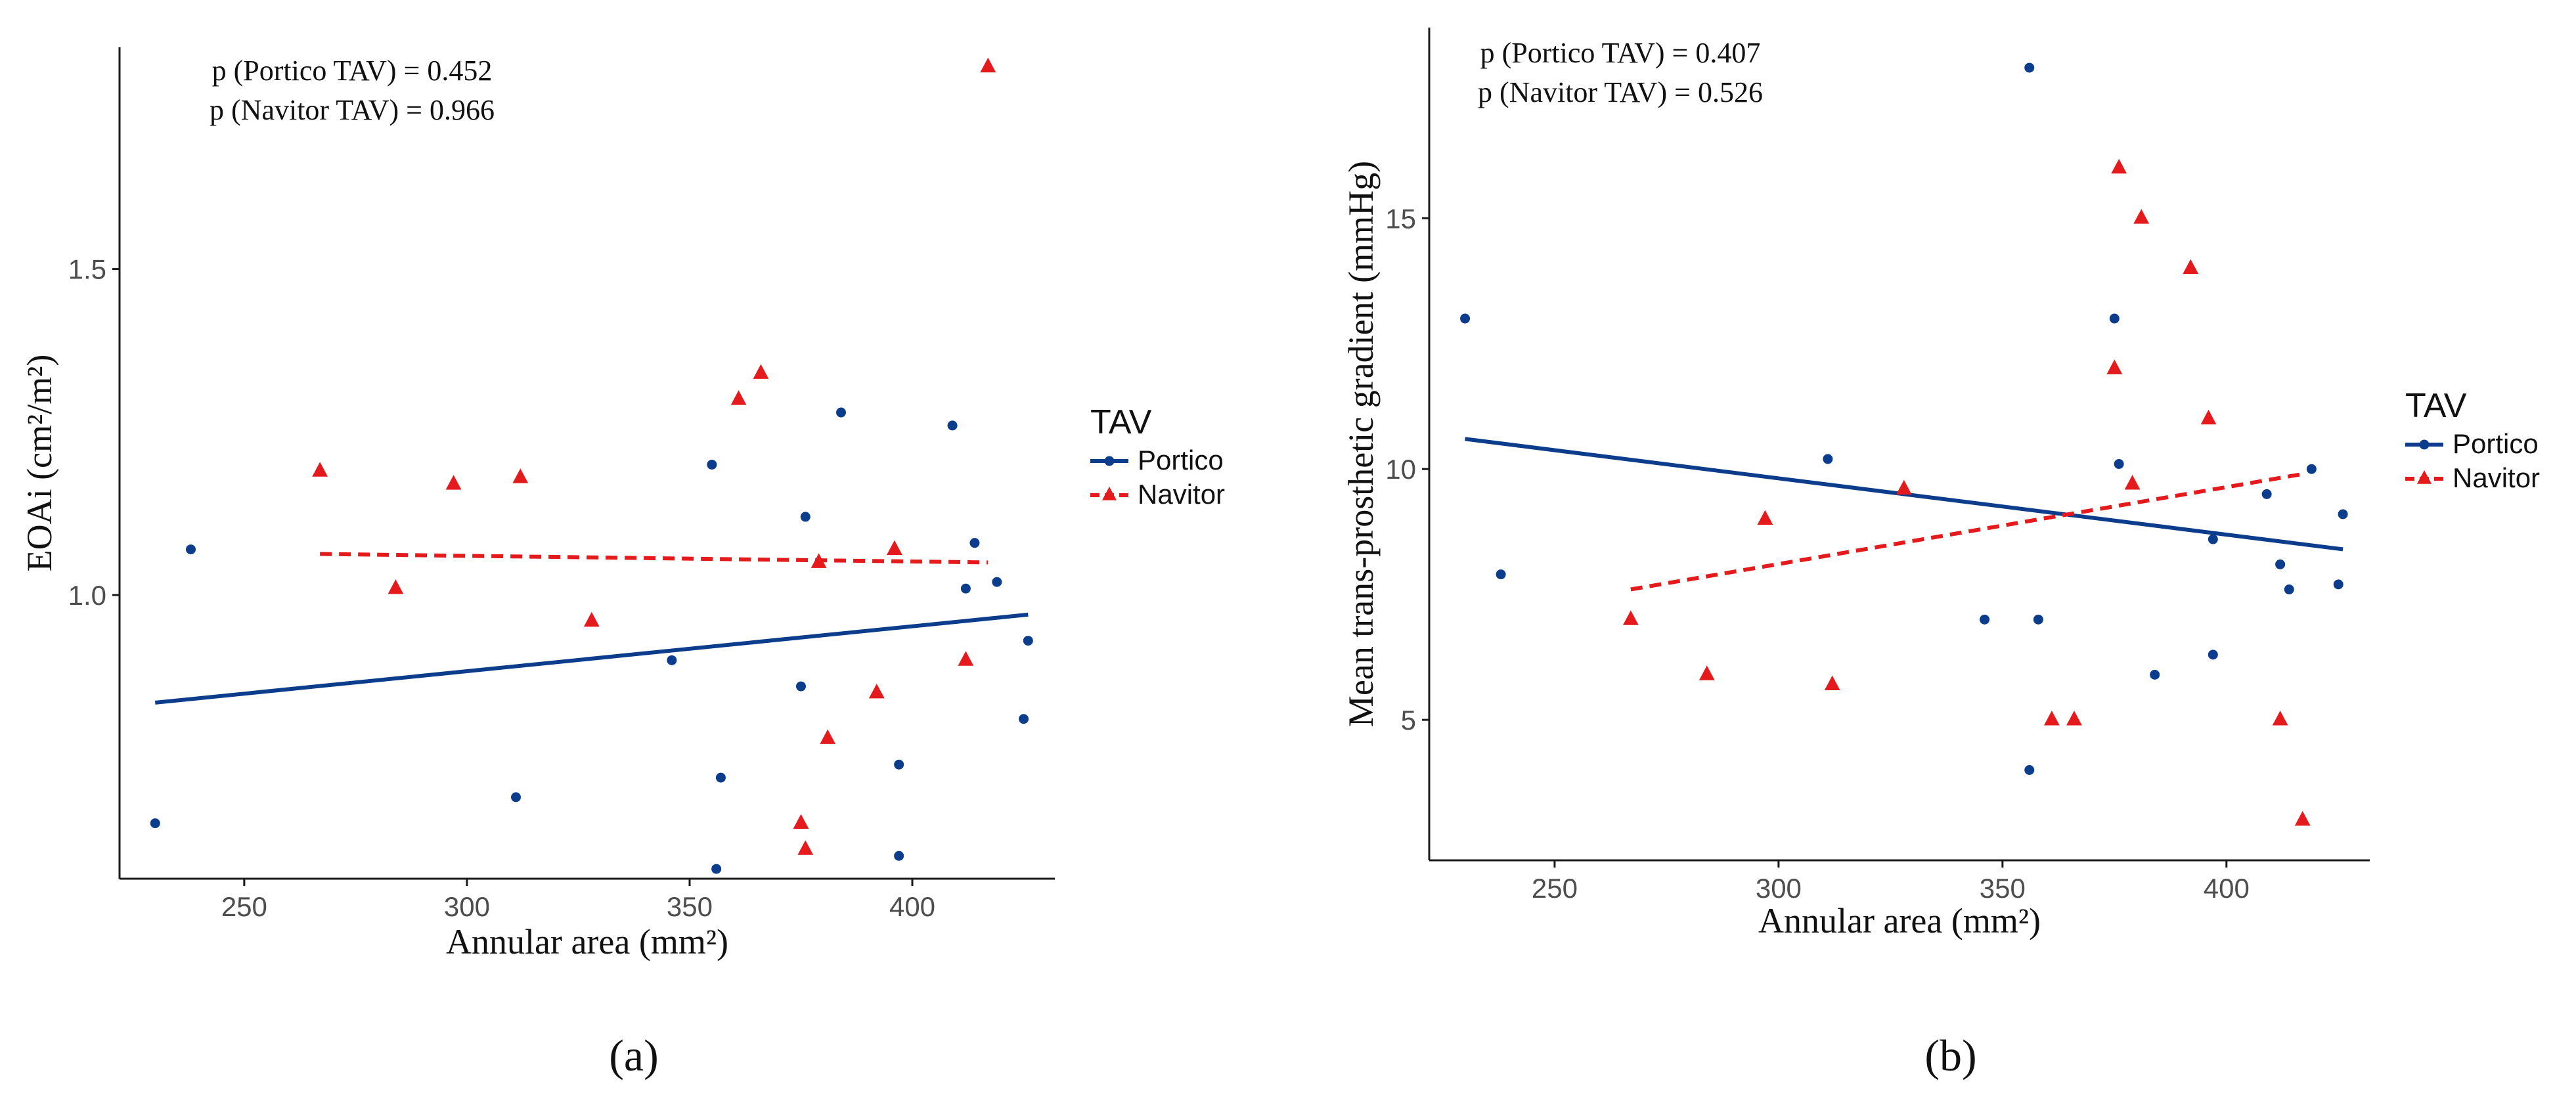 The width and height of the screenshot is (2576, 1102). I want to click on panel-label: (a), so click(633, 1055).